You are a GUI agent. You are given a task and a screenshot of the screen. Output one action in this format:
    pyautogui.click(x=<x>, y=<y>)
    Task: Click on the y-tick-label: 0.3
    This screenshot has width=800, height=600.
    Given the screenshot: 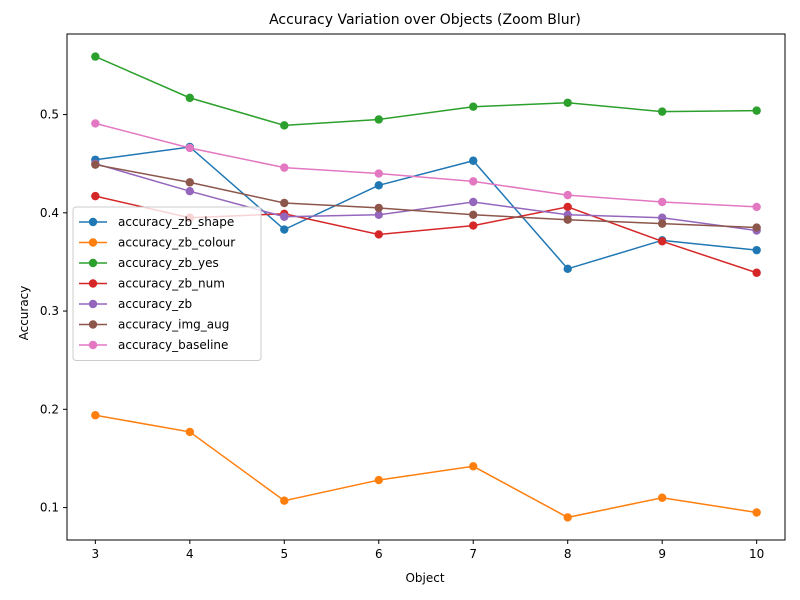 What is the action you would take?
    pyautogui.click(x=49, y=311)
    